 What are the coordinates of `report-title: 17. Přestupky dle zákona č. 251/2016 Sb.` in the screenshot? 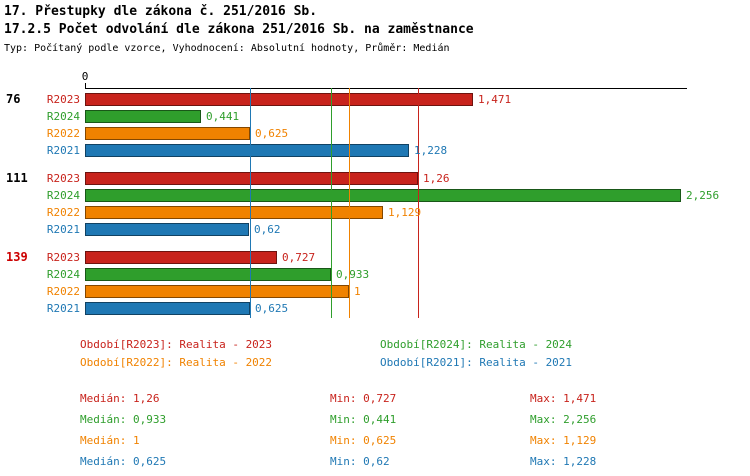 It's located at (161, 11).